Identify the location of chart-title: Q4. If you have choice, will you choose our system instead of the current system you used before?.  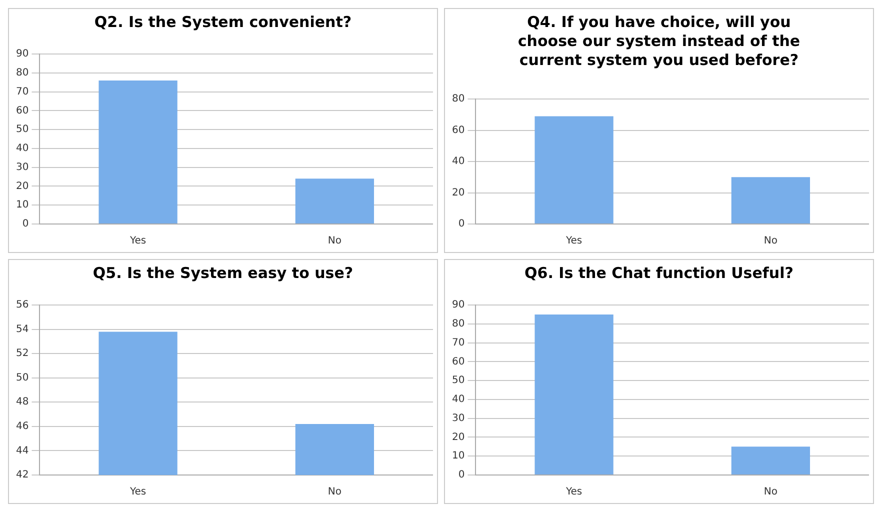
(659, 41).